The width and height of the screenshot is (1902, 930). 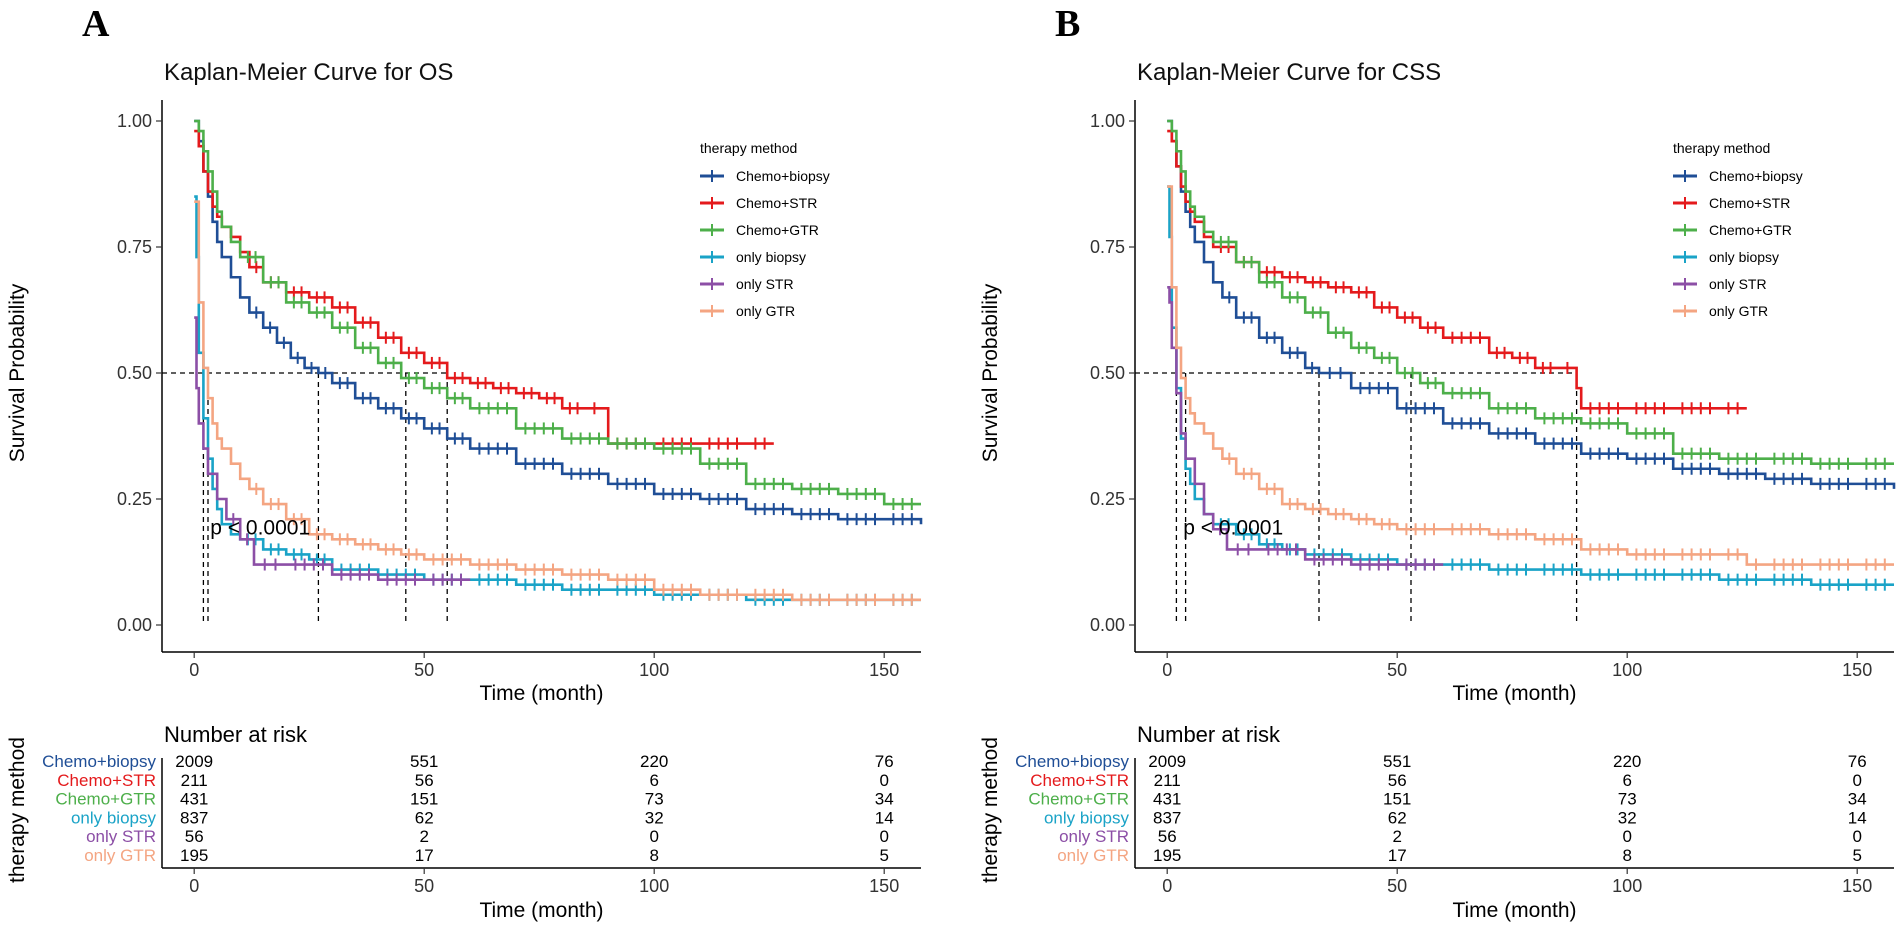 I want to click on y-tick-label: 1.00, so click(x=134, y=121).